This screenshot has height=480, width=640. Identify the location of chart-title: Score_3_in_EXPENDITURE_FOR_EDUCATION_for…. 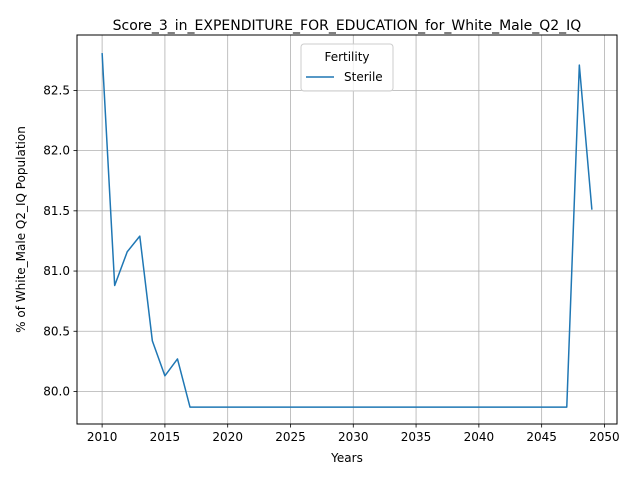
(347, 26).